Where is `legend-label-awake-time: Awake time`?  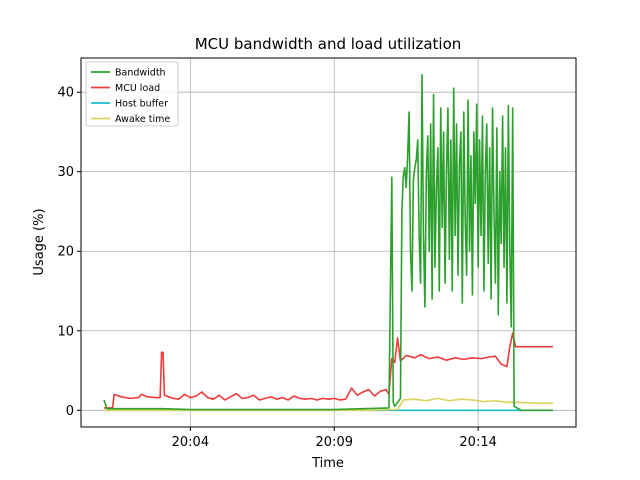 legend-label-awake-time: Awake time is located at coordinates (142, 119).